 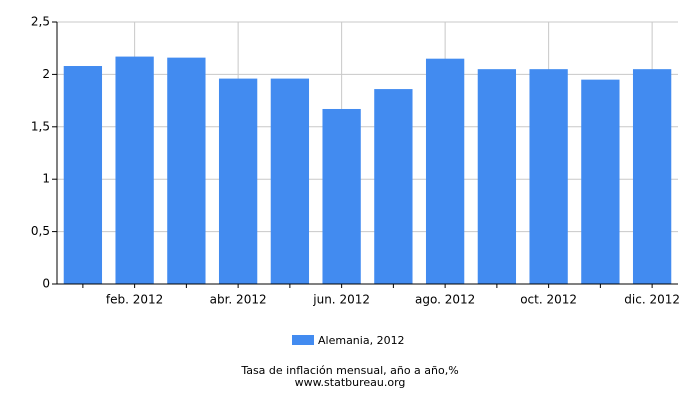 What do you see at coordinates (341, 300) in the screenshot?
I see `x-tick-label: jun. 2012` at bounding box center [341, 300].